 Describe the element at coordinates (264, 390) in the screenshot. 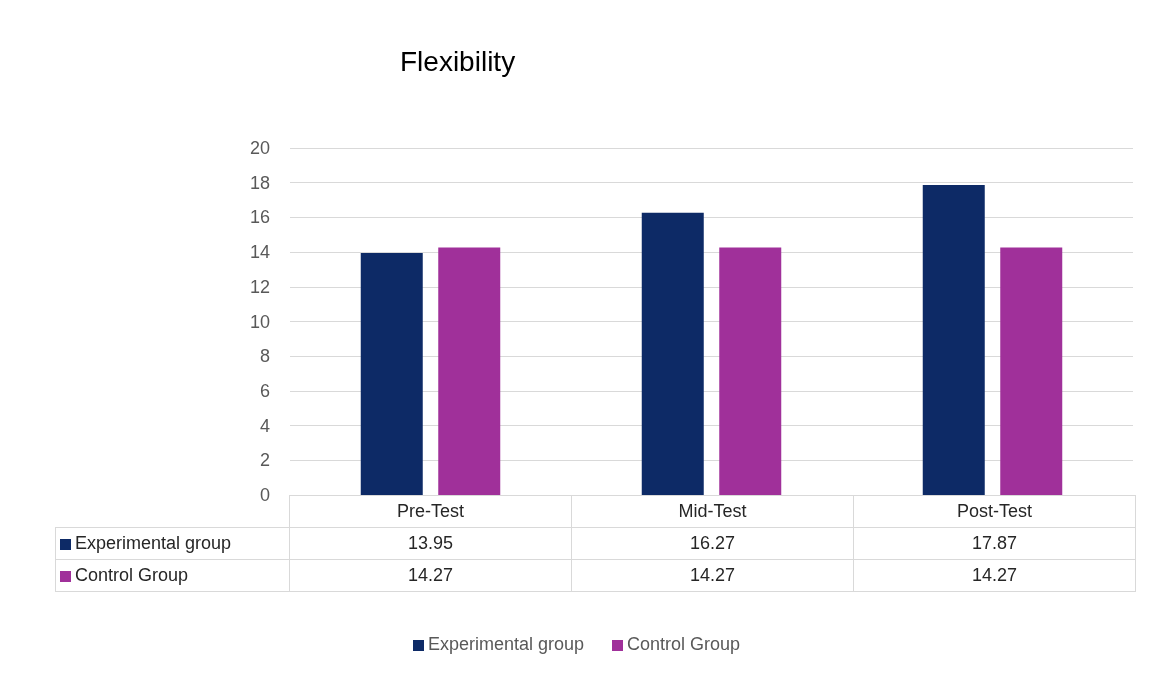

I see `y-tick-label: 6` at that location.